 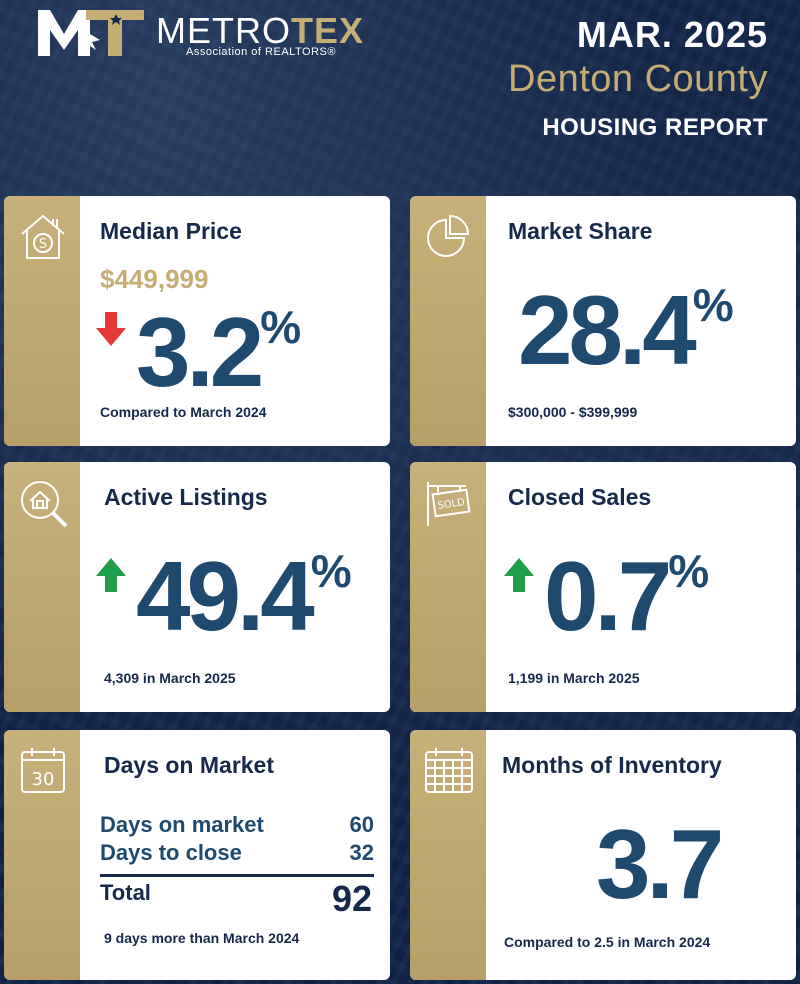 What do you see at coordinates (219, 352) in the screenshot?
I see `median-price-change: 3.2%` at bounding box center [219, 352].